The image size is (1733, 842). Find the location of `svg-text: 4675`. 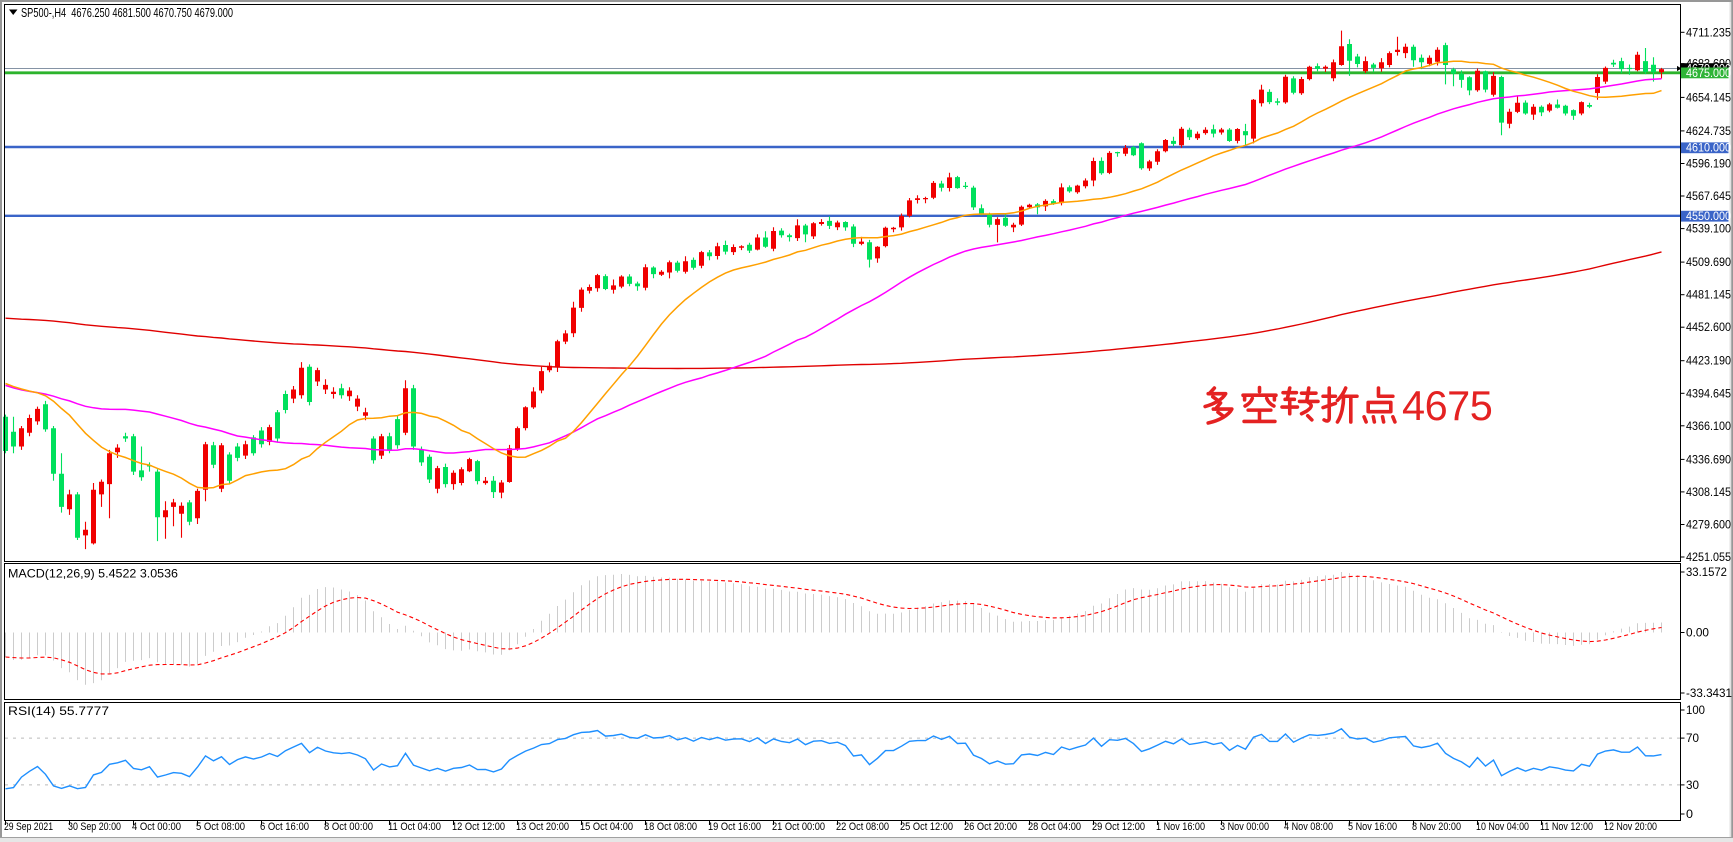

svg-text: 4675 is located at coordinates (1447, 405).